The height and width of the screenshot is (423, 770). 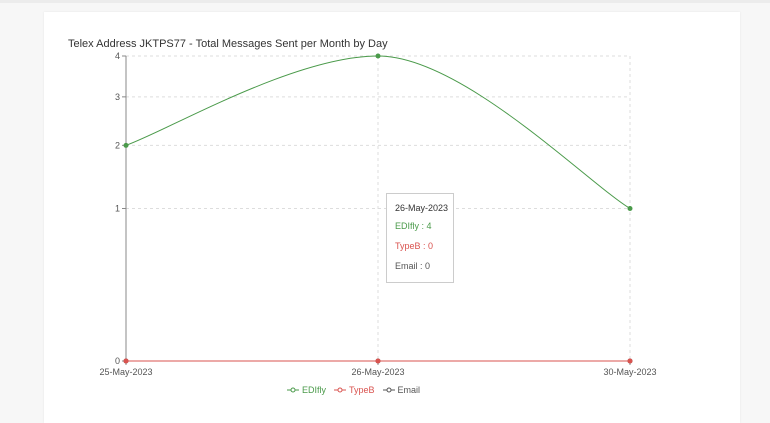 What do you see at coordinates (362, 390) in the screenshot?
I see `legend-label: TypeB` at bounding box center [362, 390].